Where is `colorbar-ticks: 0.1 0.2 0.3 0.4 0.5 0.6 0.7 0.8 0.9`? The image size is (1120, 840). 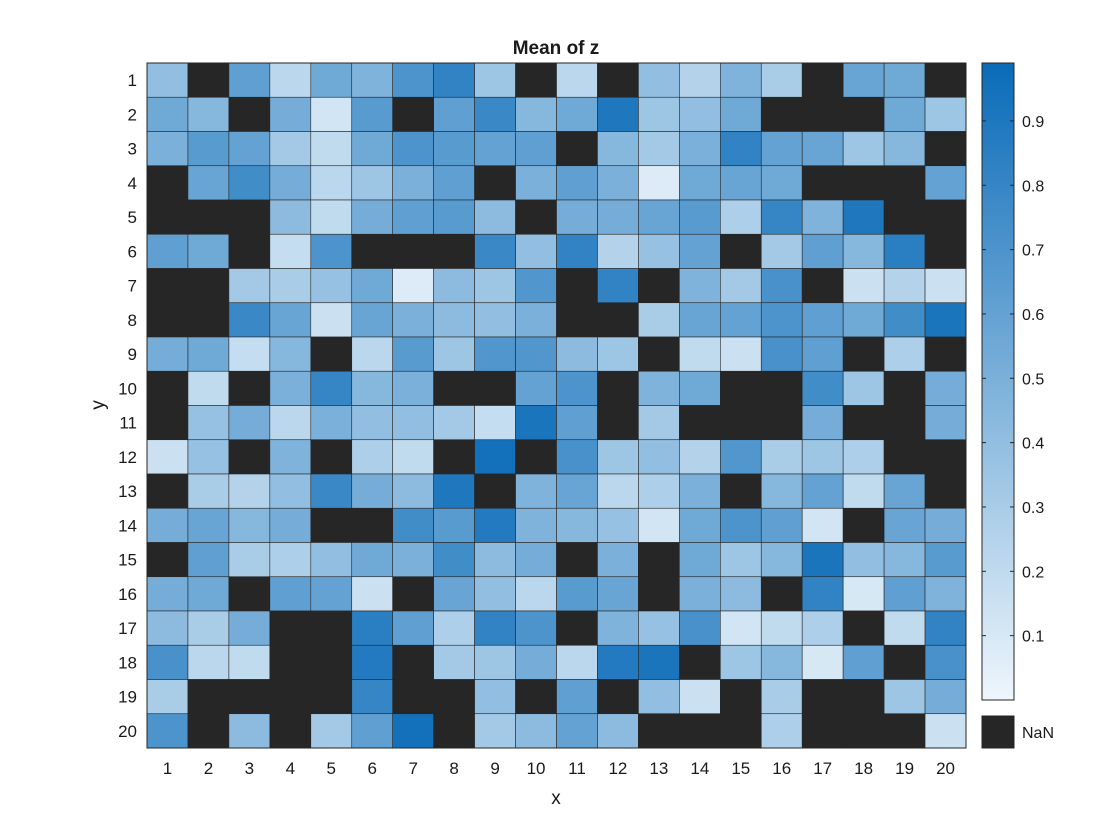
colorbar-ticks: 0.1 0.2 0.3 0.4 0.5 0.6 0.7 0.8 0.9 is located at coordinates (1013, 380).